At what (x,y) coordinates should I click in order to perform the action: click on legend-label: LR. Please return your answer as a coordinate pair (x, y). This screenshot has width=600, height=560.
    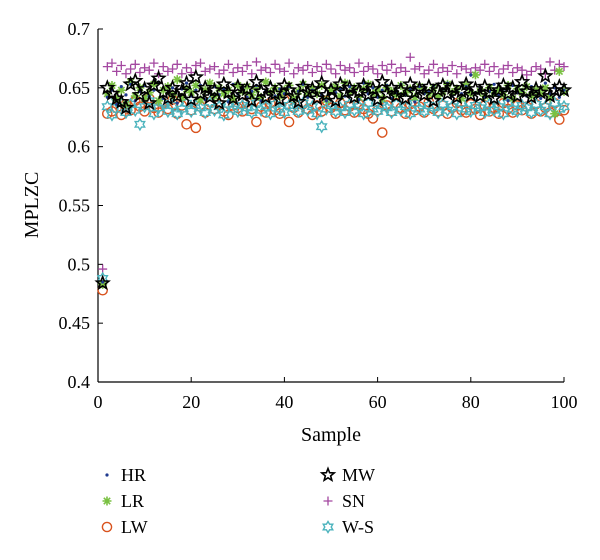
    Looking at the image, I should click on (132, 501).